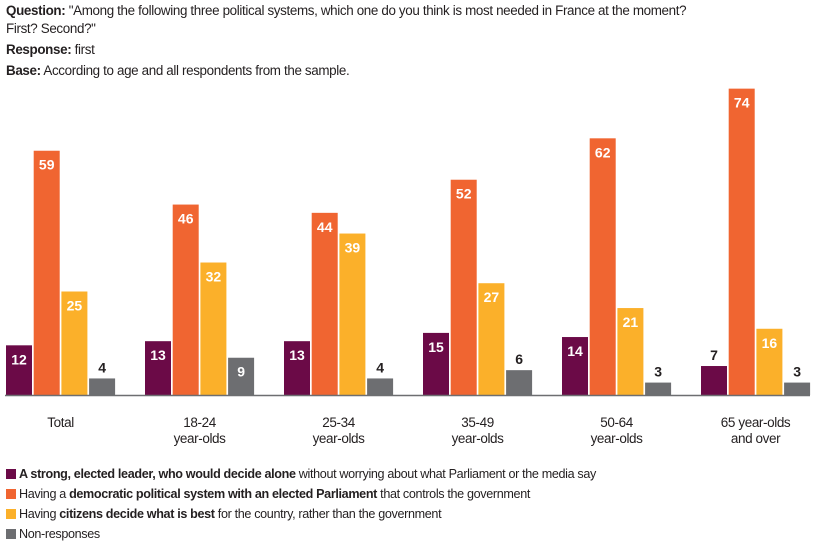 This screenshot has width=824, height=544. I want to click on bar-value-label: 9, so click(241, 372).